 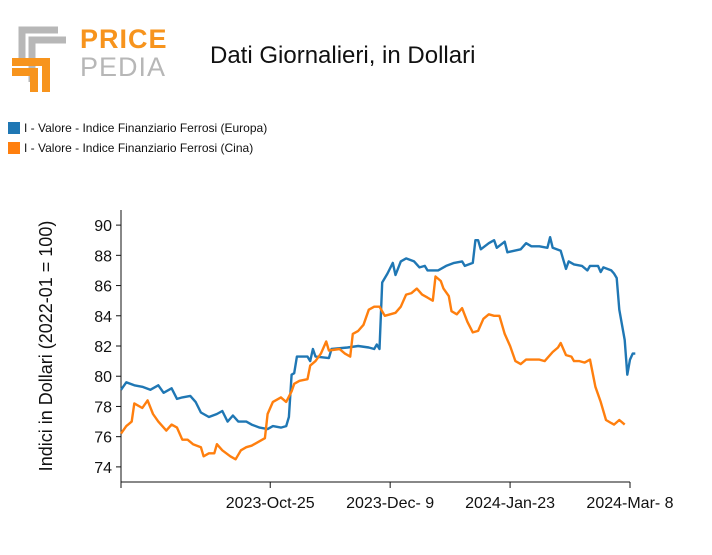 What do you see at coordinates (103, 226) in the screenshot?
I see `y-tick-label: 90` at bounding box center [103, 226].